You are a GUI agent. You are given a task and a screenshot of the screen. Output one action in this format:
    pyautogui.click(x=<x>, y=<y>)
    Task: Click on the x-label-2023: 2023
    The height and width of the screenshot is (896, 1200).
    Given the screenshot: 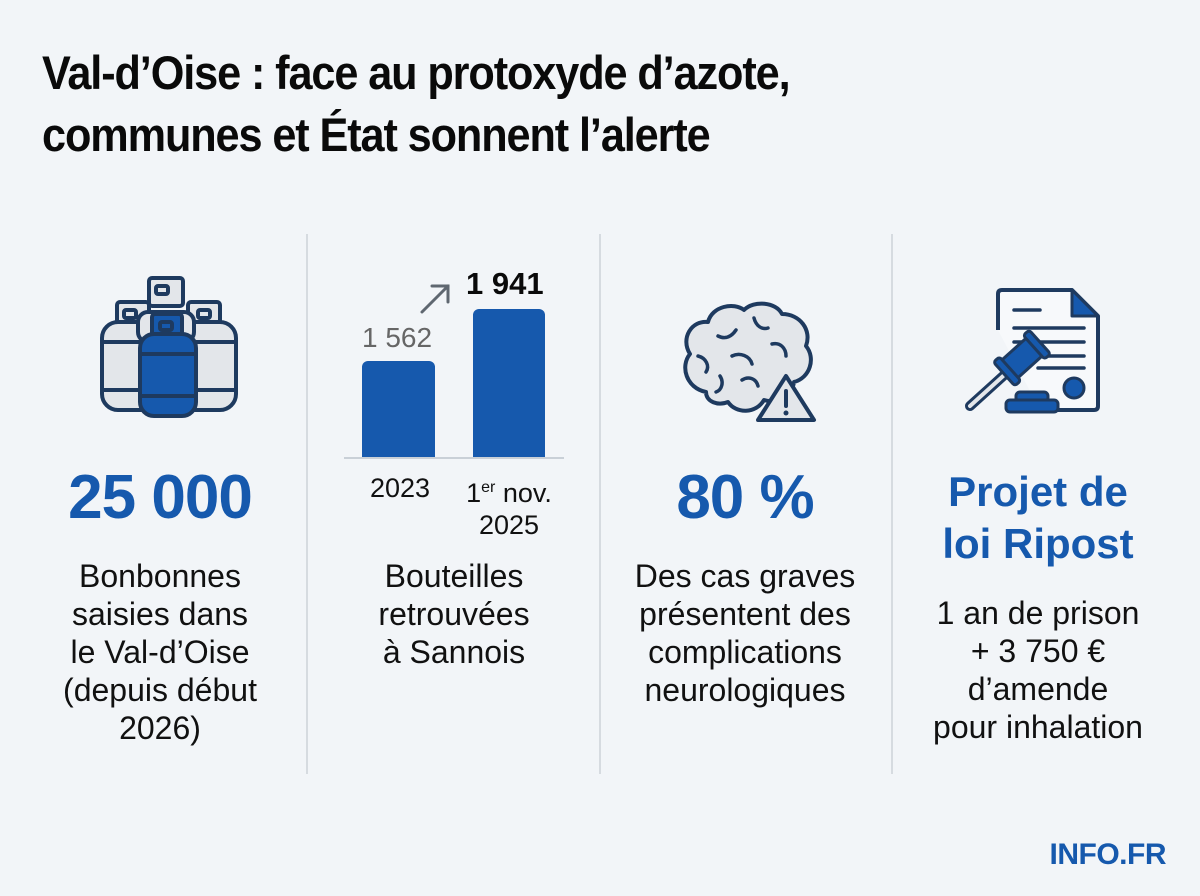 What is the action you would take?
    pyautogui.click(x=400, y=488)
    